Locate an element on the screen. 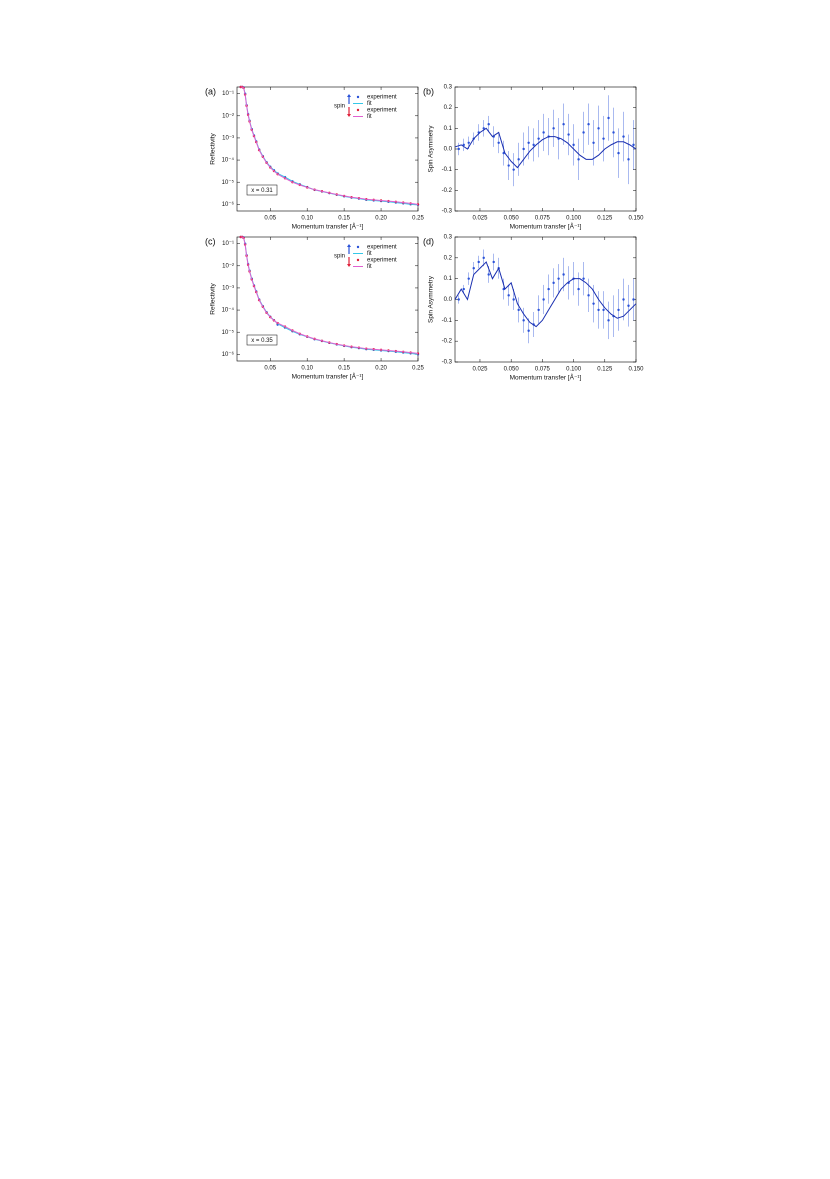  y-tick-label: -0.3 is located at coordinates (447, 212).